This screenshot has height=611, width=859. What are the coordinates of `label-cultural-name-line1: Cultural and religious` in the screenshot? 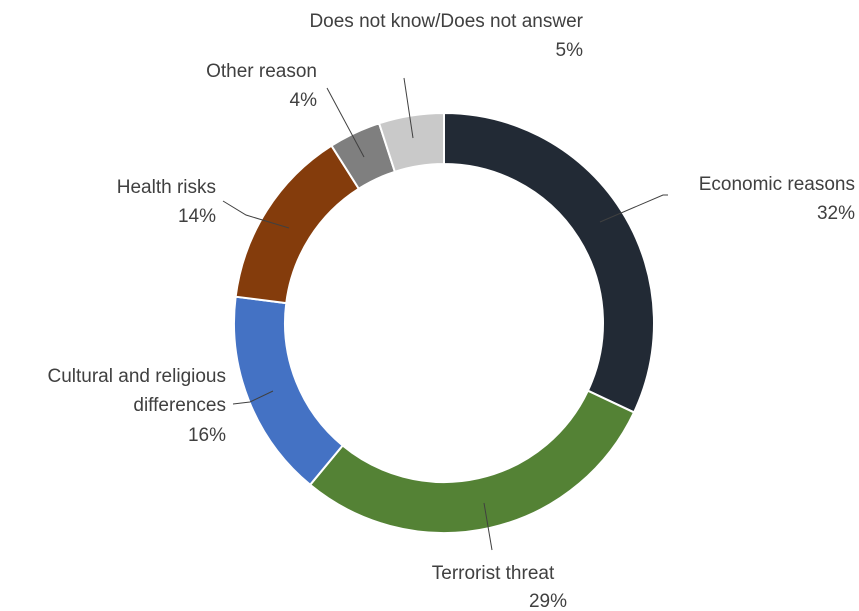 It's located at (137, 376).